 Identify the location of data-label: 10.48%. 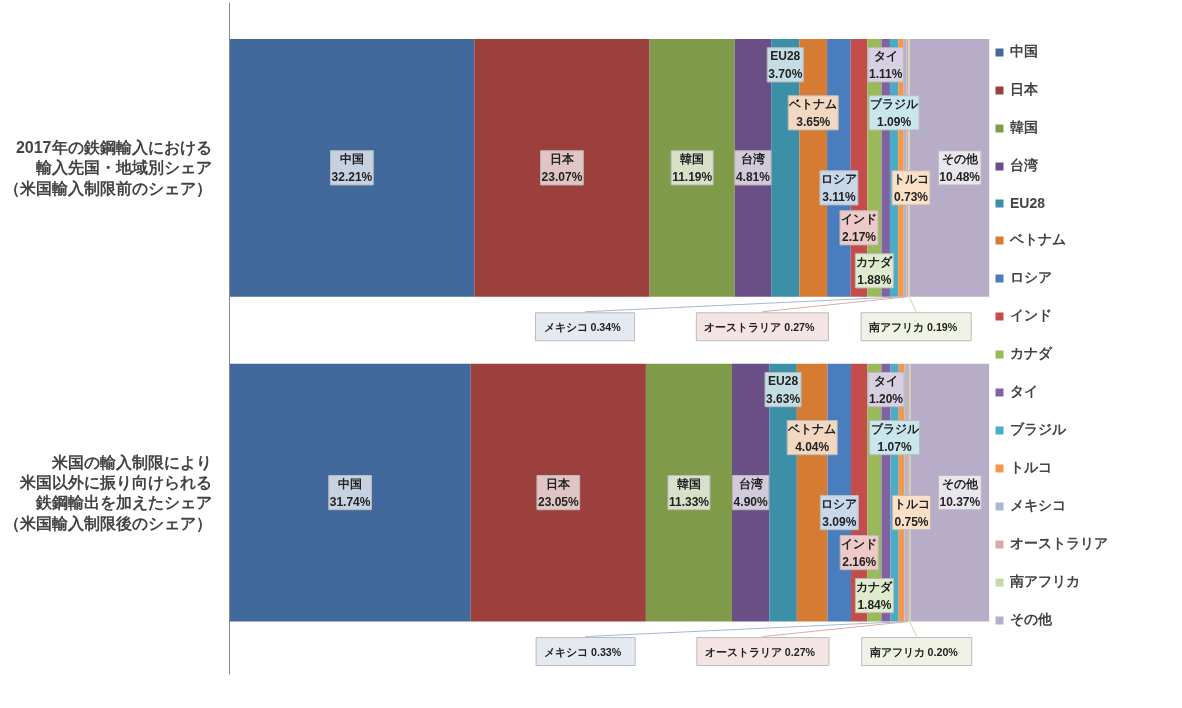
(960, 176).